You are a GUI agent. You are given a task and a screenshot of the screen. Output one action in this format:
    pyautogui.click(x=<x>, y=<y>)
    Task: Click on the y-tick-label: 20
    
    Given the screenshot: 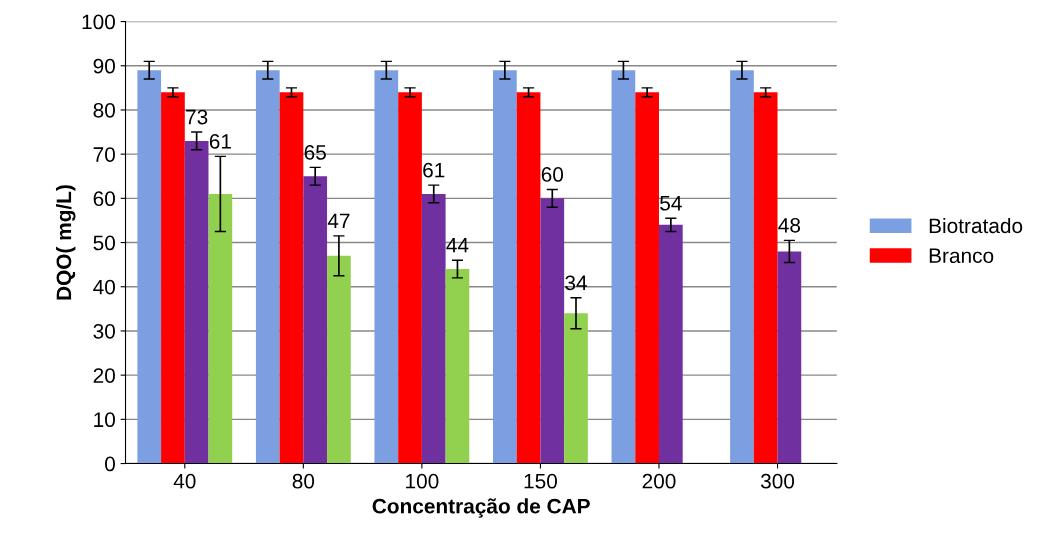 What is the action you would take?
    pyautogui.click(x=104, y=375)
    